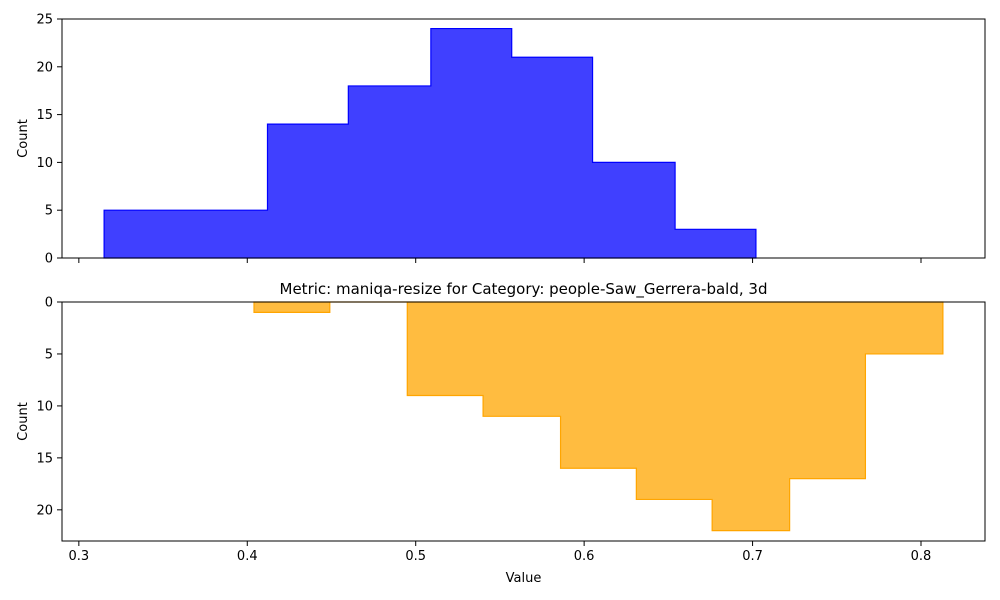 The image size is (1000, 600). I want to click on x-tick-label: 0.6, so click(584, 556).